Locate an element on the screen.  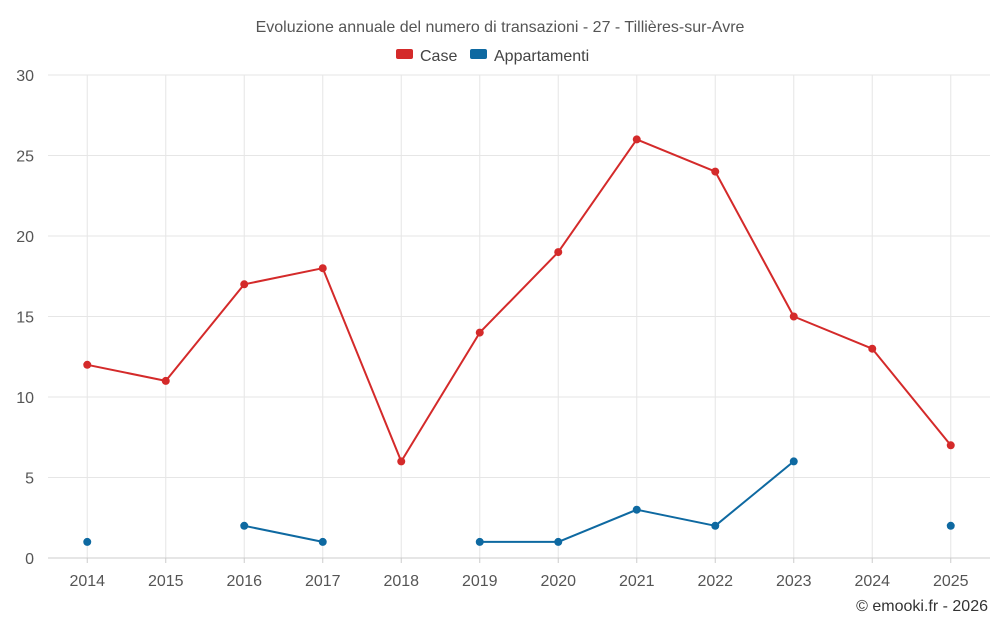
legend-item-appartamenti: Appartamenti is located at coordinates (529, 56).